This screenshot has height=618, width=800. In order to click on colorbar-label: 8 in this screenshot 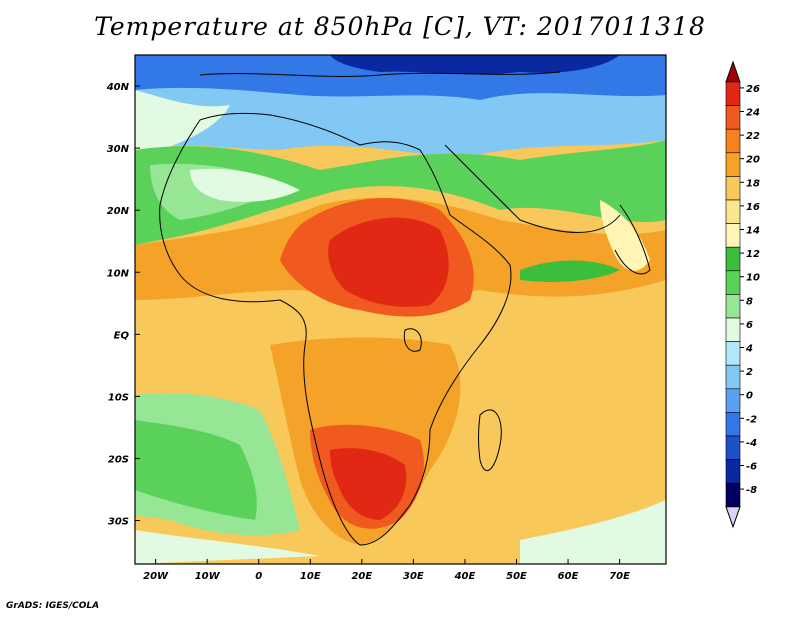, I will do `click(749, 301)`.